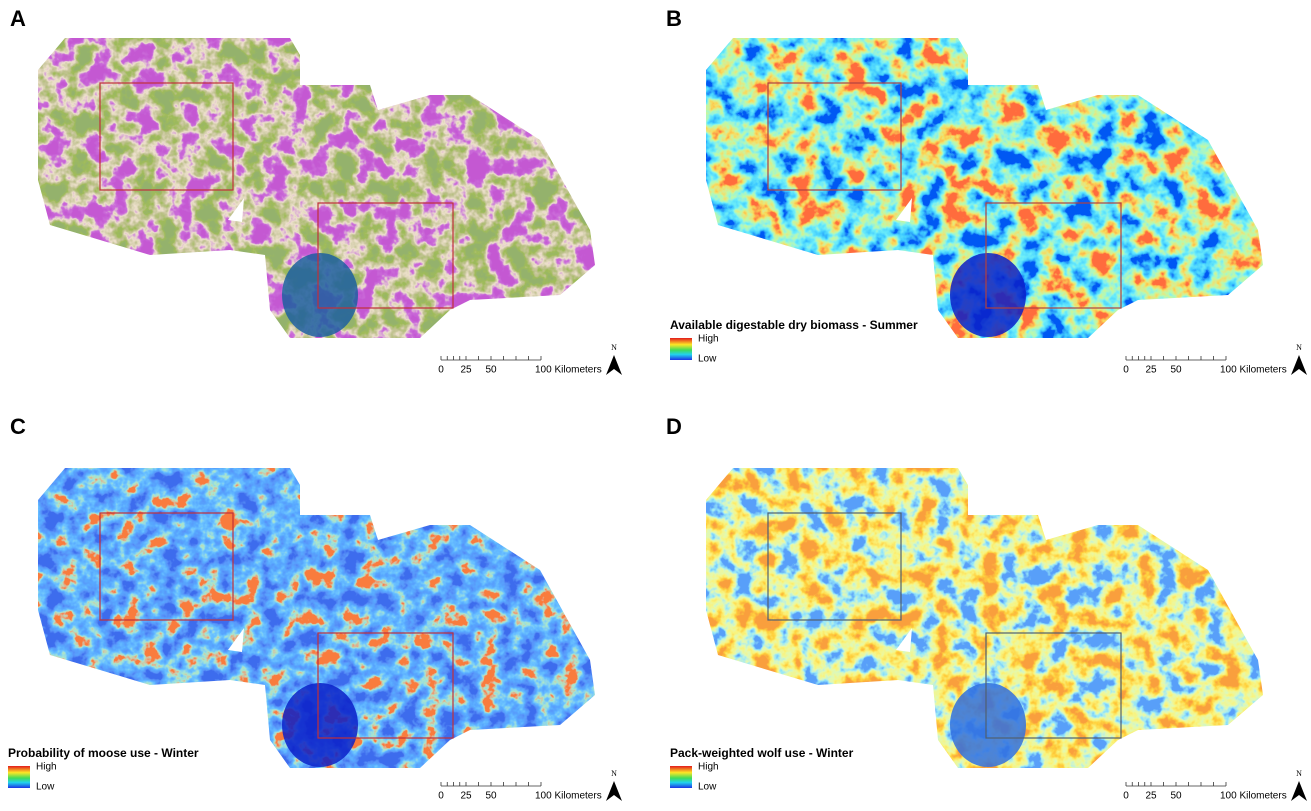 The width and height of the screenshot is (1311, 811). What do you see at coordinates (674, 426) in the screenshot?
I see `panel-letter: D` at bounding box center [674, 426].